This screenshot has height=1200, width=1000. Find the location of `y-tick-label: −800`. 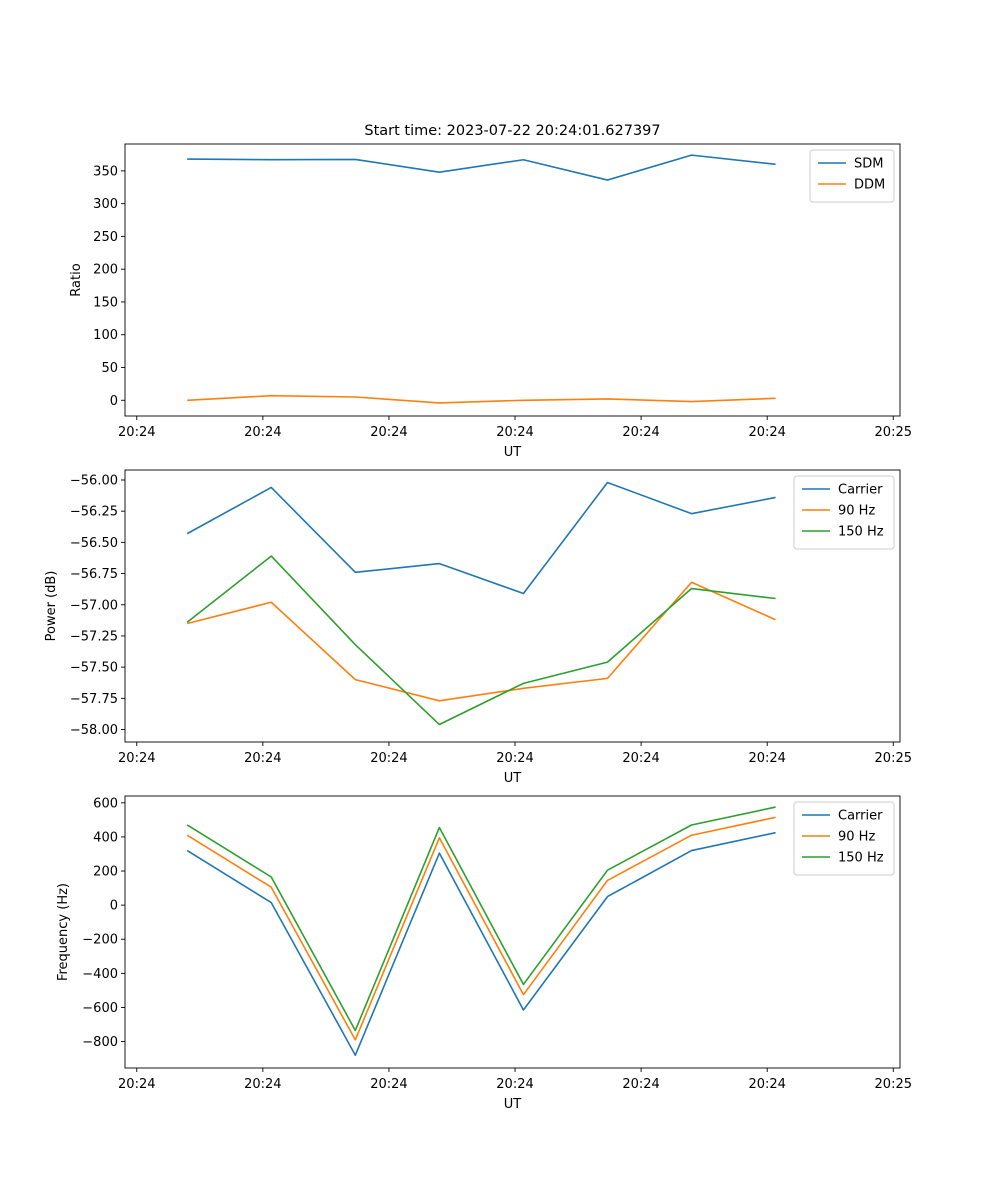

y-tick-label: −800 is located at coordinates (100, 1042).